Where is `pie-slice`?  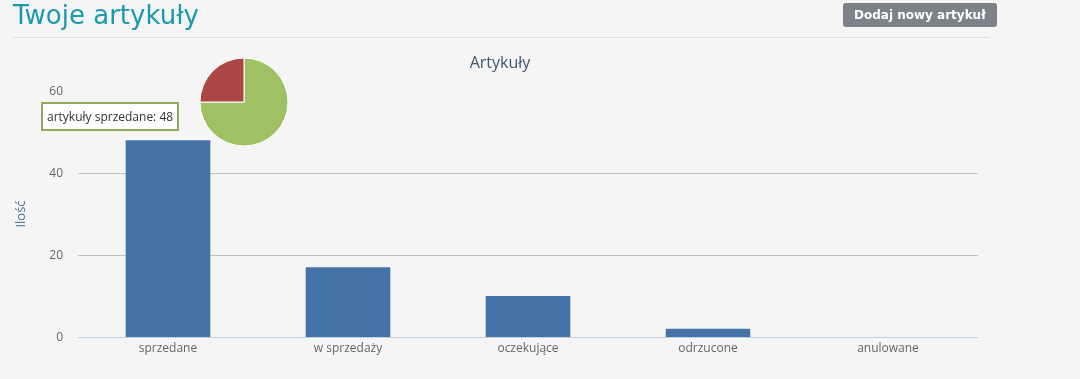
pie-slice is located at coordinates (244, 102).